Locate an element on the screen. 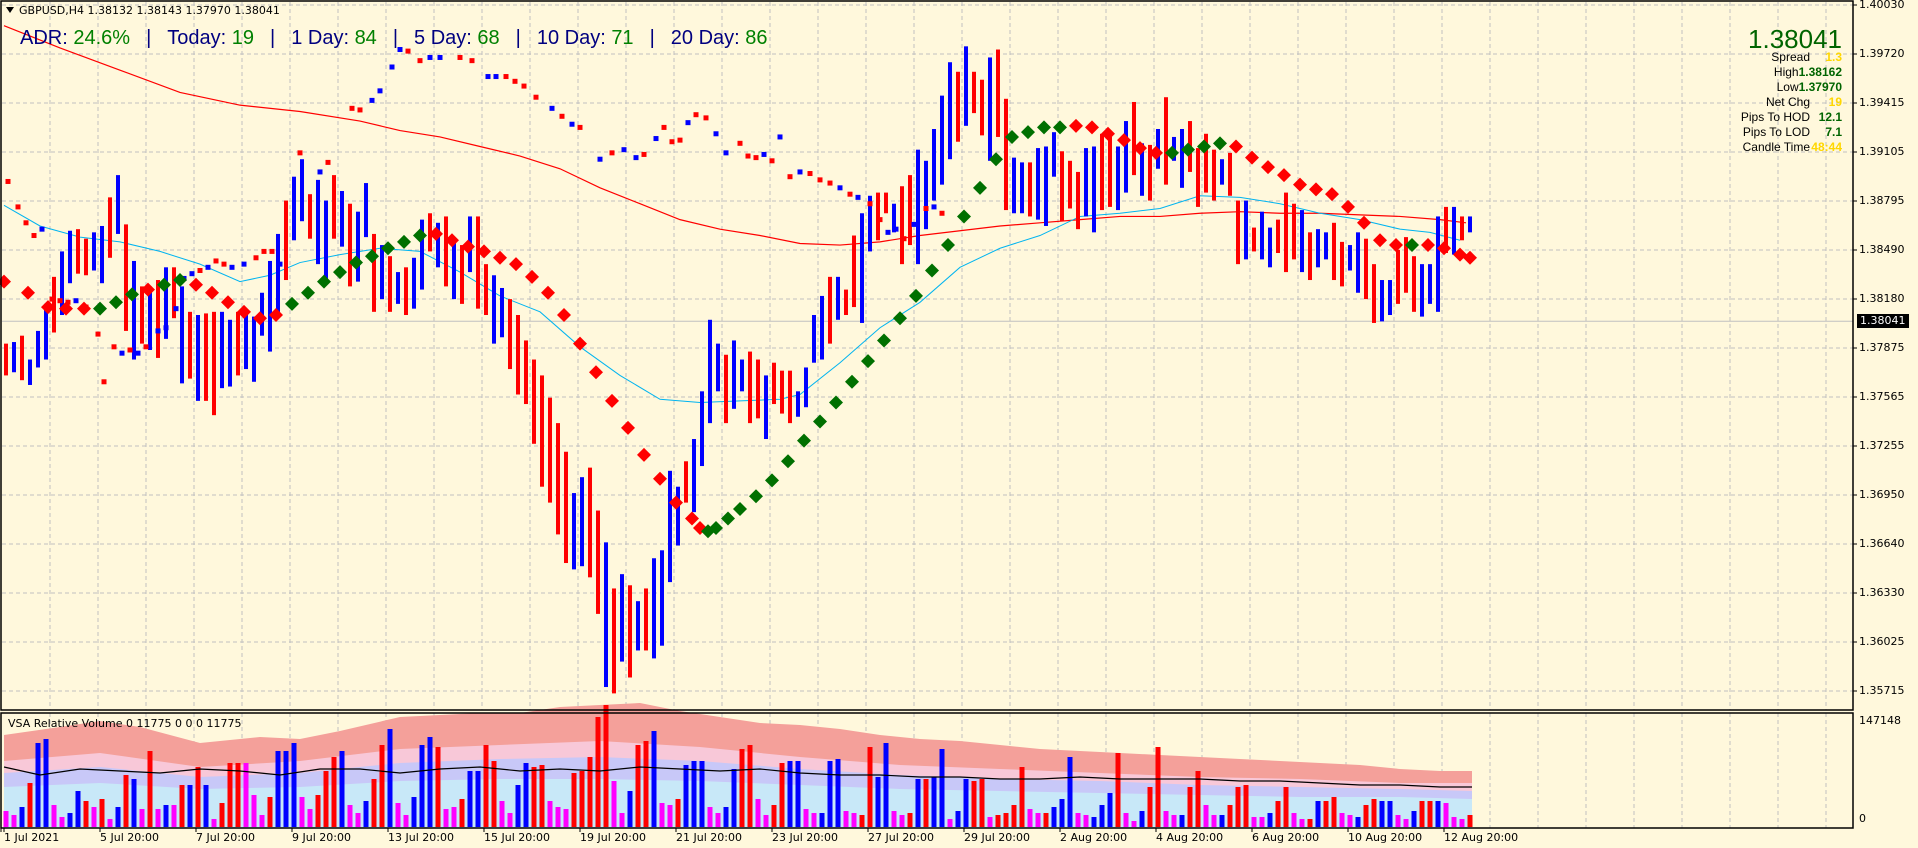 The width and height of the screenshot is (1918, 848). adr-label: 1 Day: is located at coordinates (323, 38).